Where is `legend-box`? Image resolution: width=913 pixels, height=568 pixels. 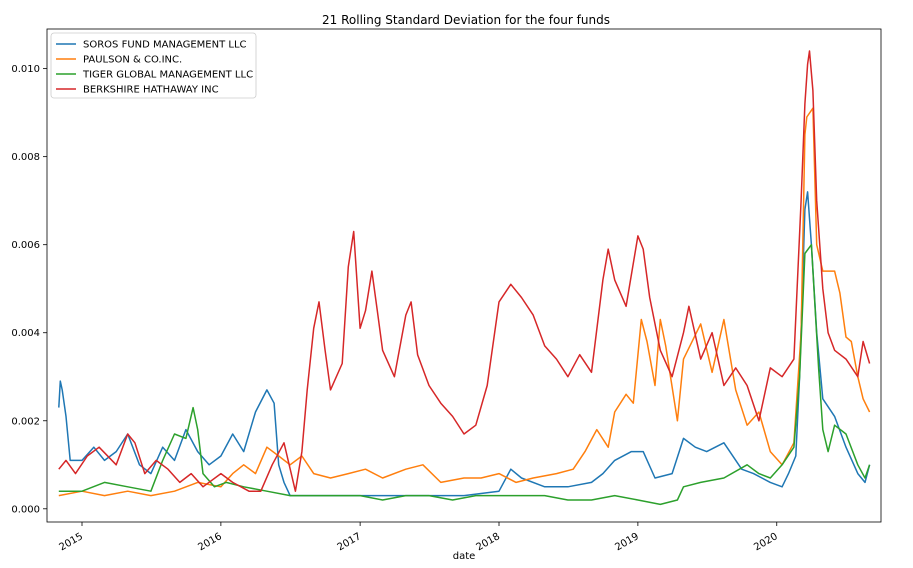 legend-box is located at coordinates (153, 65).